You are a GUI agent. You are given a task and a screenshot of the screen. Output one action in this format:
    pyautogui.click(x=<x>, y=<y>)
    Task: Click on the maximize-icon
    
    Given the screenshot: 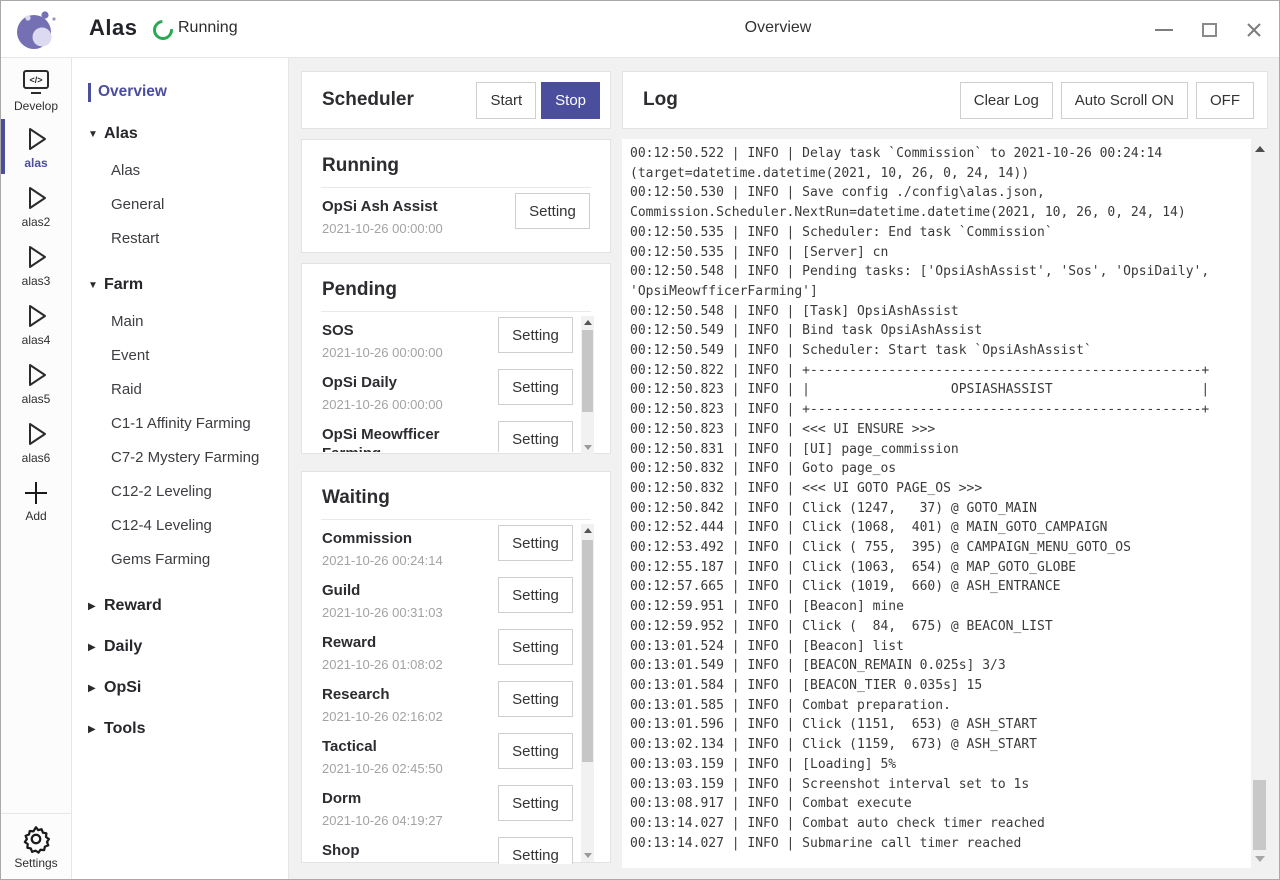 What is the action you would take?
    pyautogui.click(x=1209, y=30)
    